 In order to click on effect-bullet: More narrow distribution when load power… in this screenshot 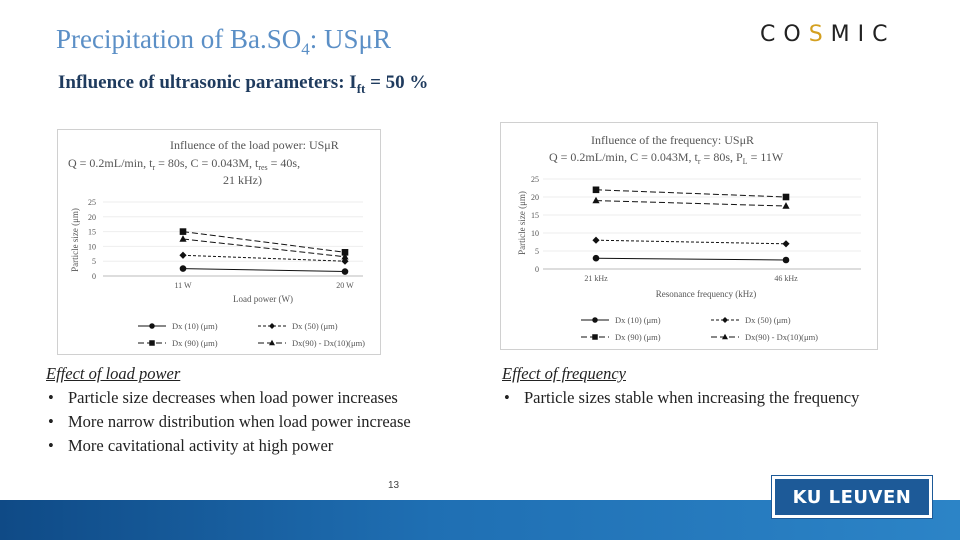, I will do `click(257, 422)`.